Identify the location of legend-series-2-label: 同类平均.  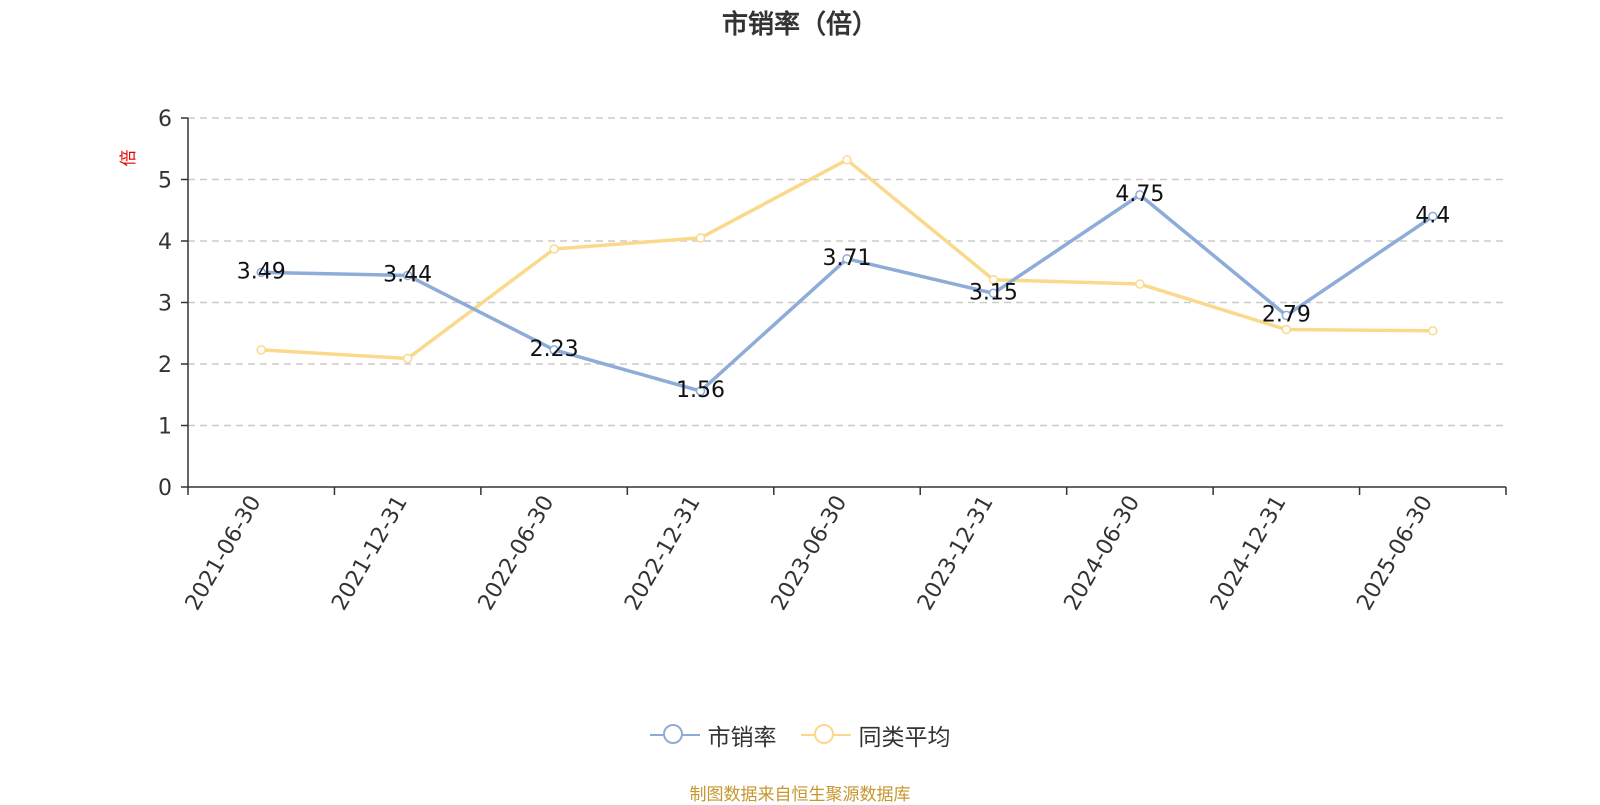
(904, 738).